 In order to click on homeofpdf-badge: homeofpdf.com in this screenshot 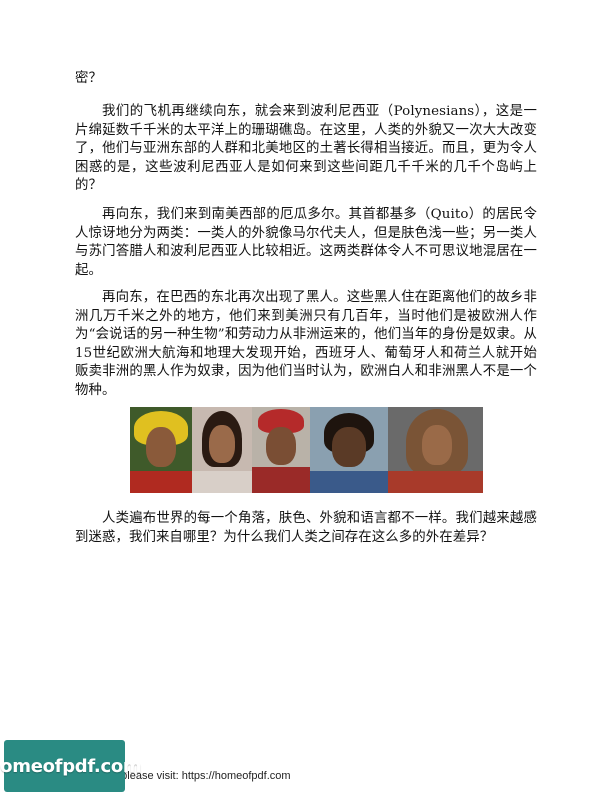, I will do `click(71, 766)`.